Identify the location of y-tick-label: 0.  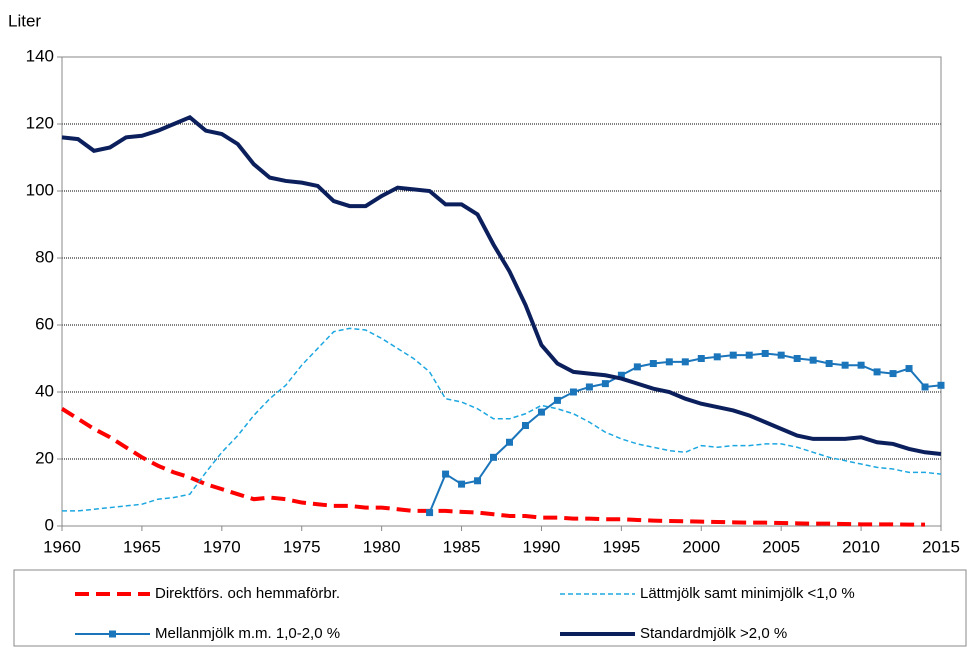
(49, 524).